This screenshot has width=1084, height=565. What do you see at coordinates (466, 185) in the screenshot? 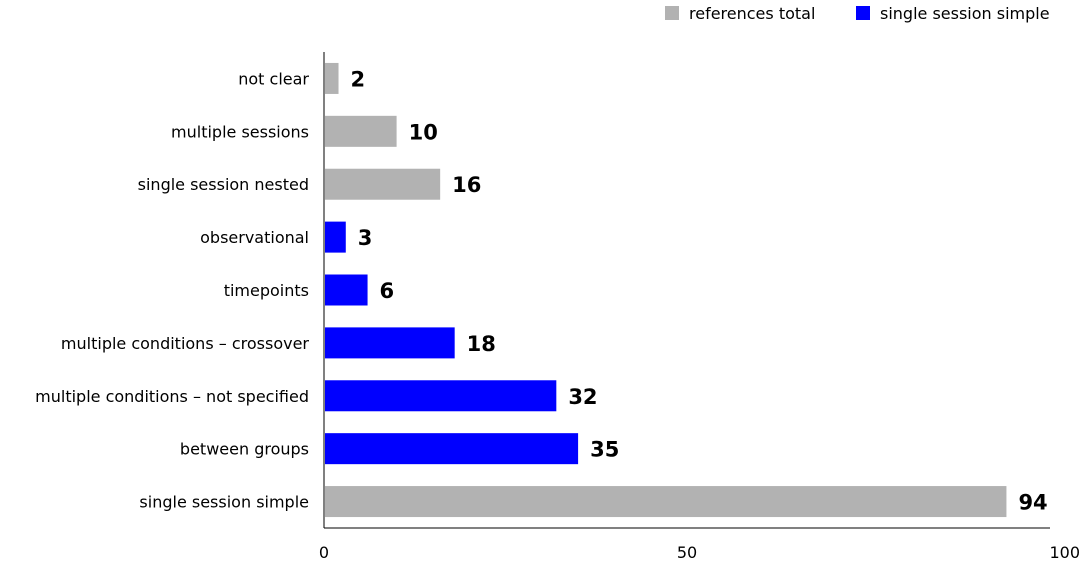
I see `value-label-2: 16` at bounding box center [466, 185].